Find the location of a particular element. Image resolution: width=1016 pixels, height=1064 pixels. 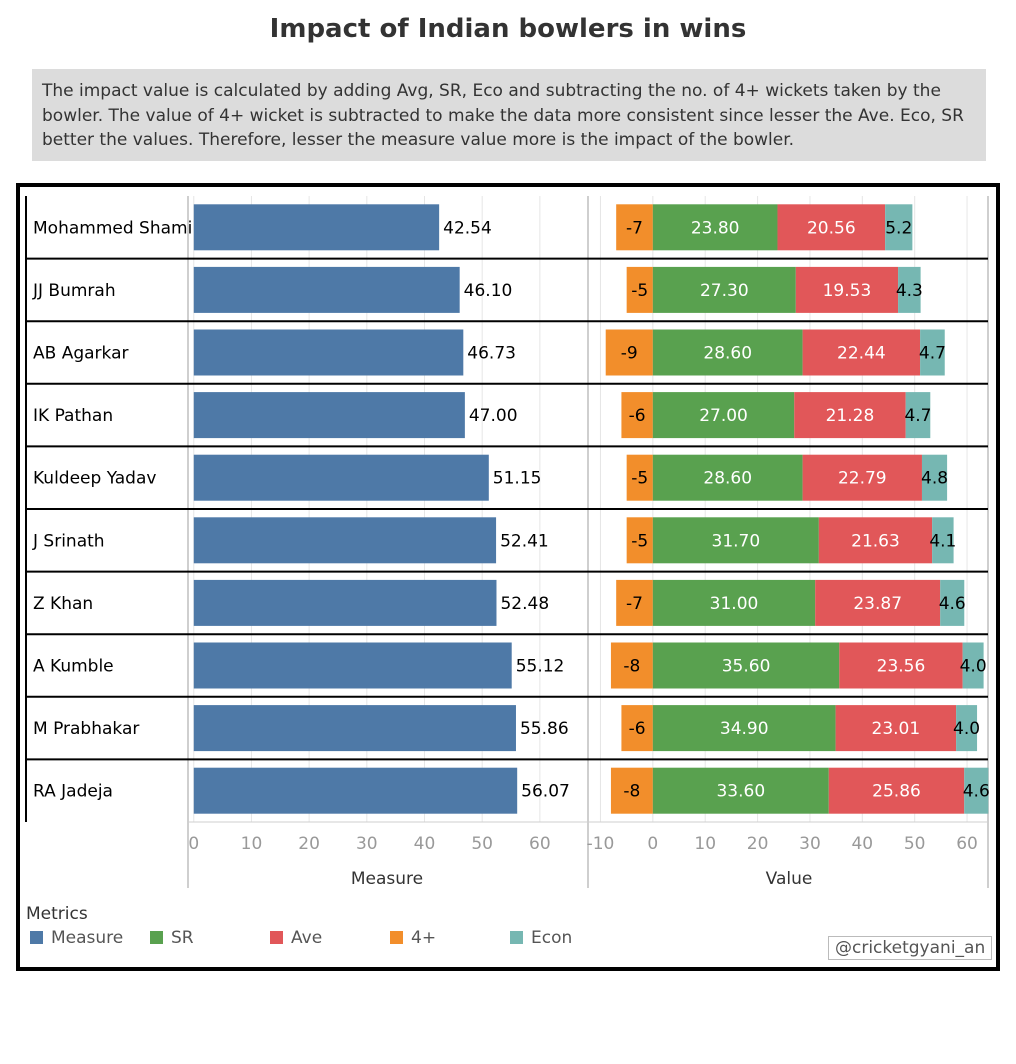

legend-label-econ: Econ is located at coordinates (552, 938).